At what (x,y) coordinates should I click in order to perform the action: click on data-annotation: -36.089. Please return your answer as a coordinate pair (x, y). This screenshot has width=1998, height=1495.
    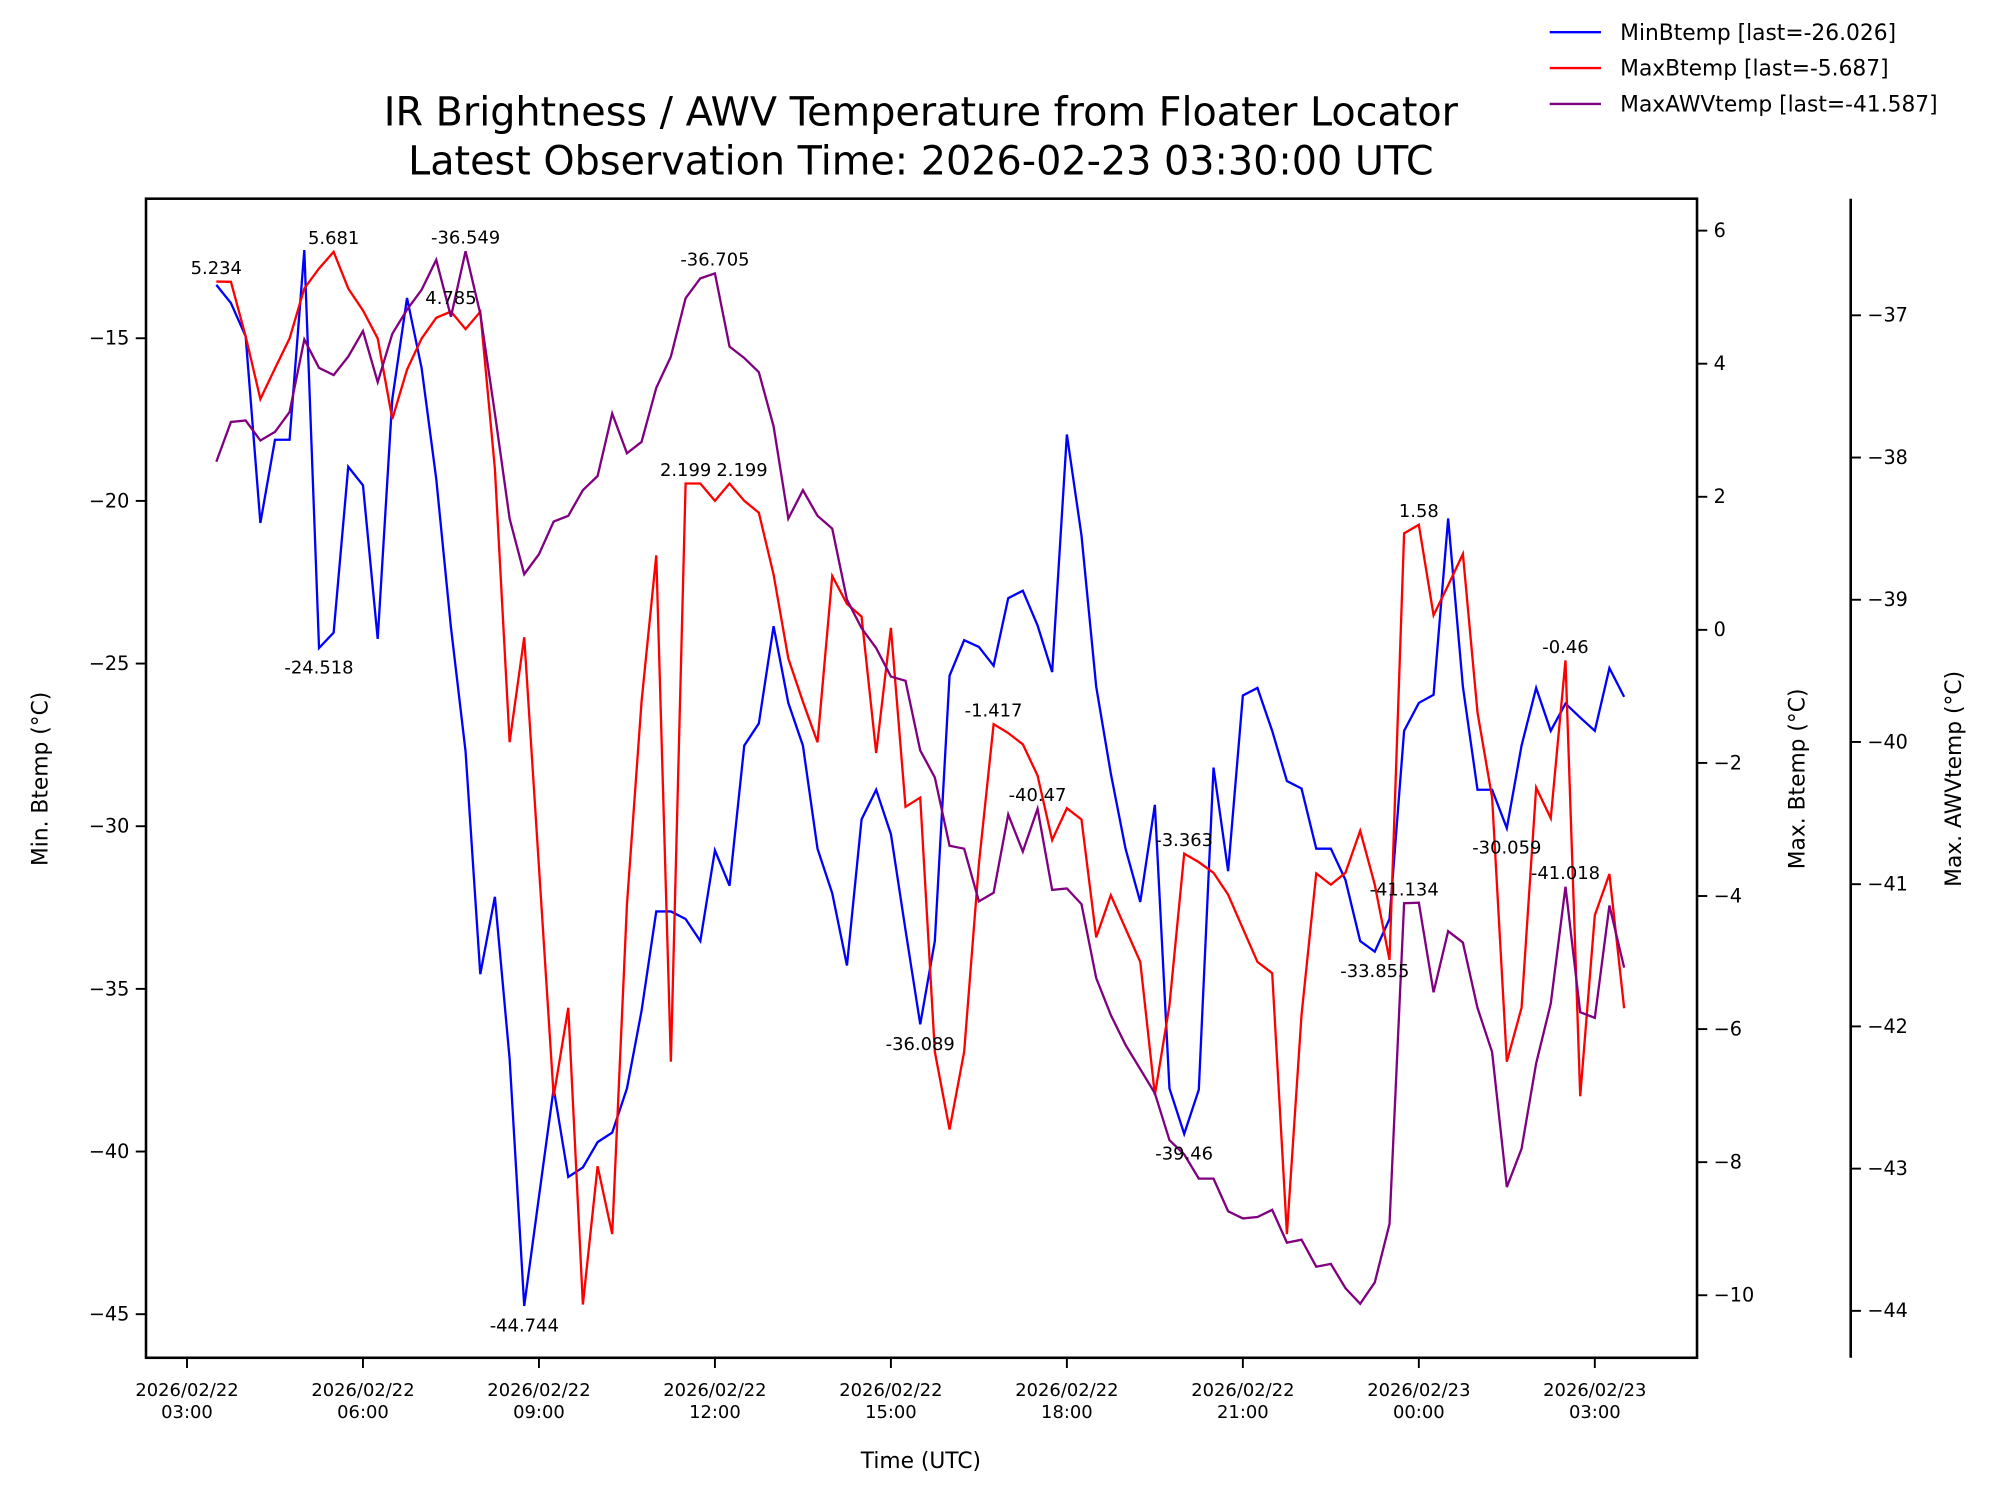
    Looking at the image, I should click on (920, 1044).